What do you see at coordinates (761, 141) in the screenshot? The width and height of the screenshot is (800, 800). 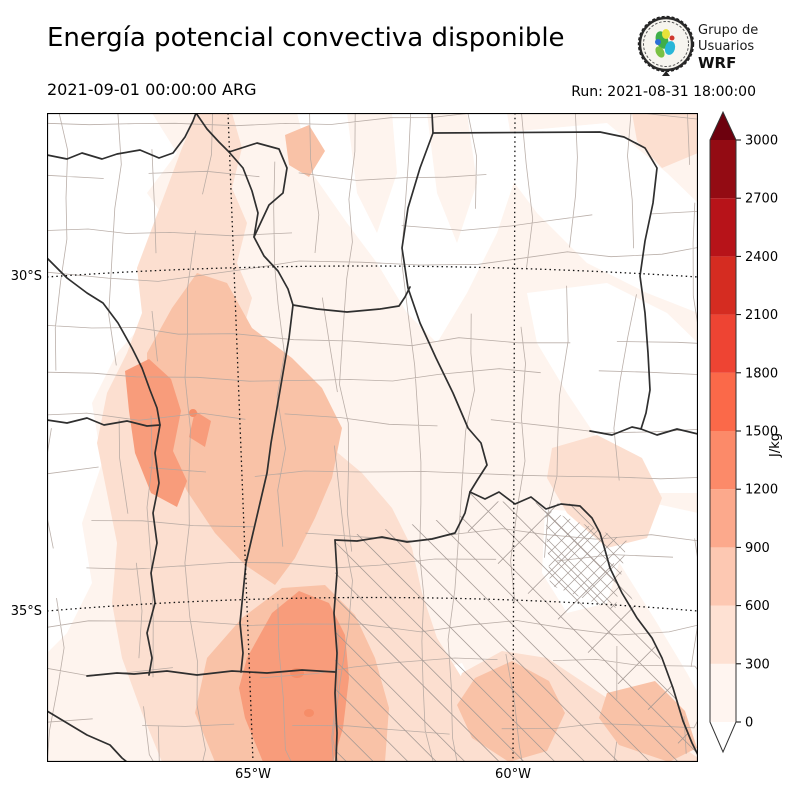 I see `colorbar-tick-label: 3000` at bounding box center [761, 141].